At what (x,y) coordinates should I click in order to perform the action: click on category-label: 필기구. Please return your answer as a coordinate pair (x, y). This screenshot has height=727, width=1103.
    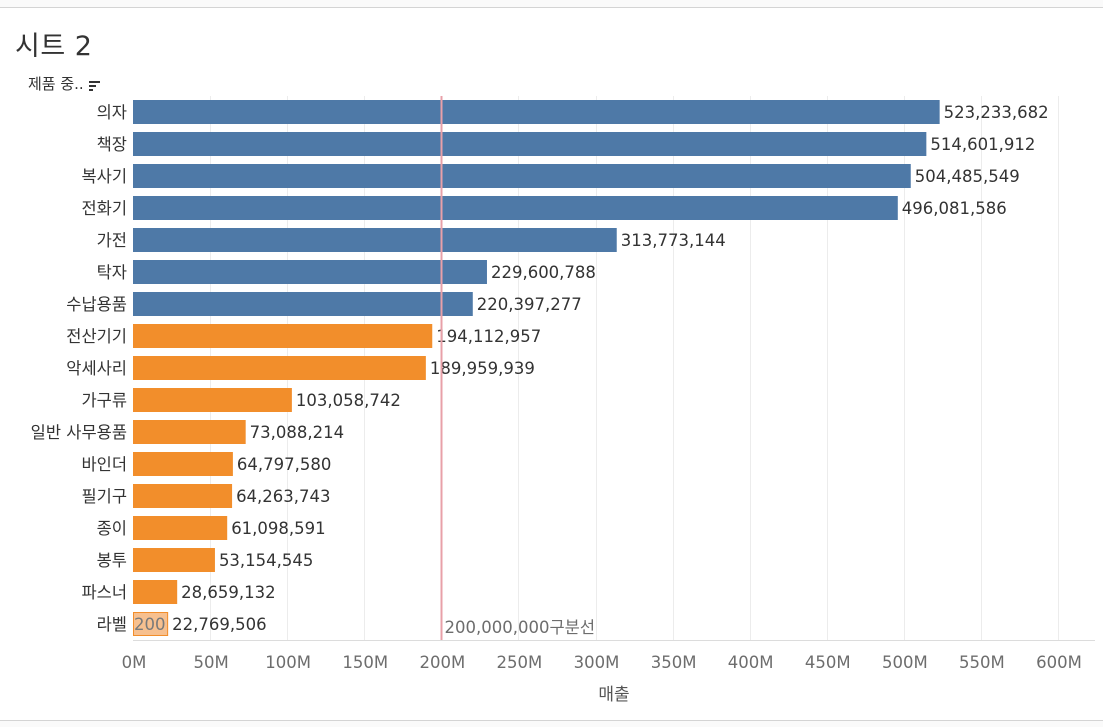
    Looking at the image, I should click on (104, 496).